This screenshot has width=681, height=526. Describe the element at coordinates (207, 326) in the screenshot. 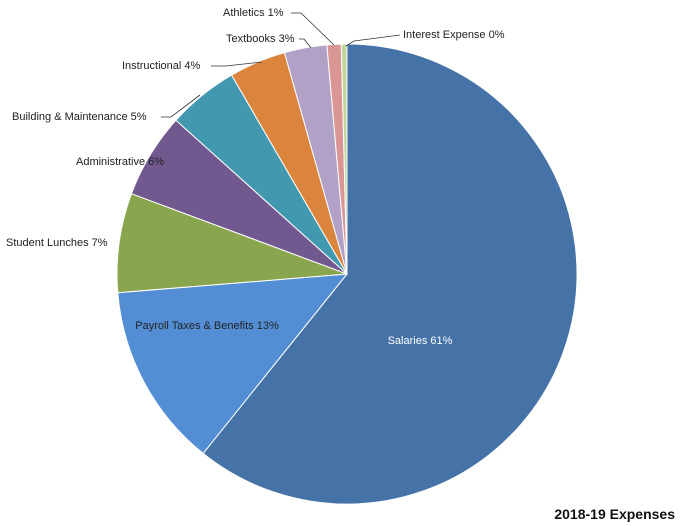

I see `data-label-payroll-taxes-benefits: Payroll Taxes & Benefits 13%` at that location.